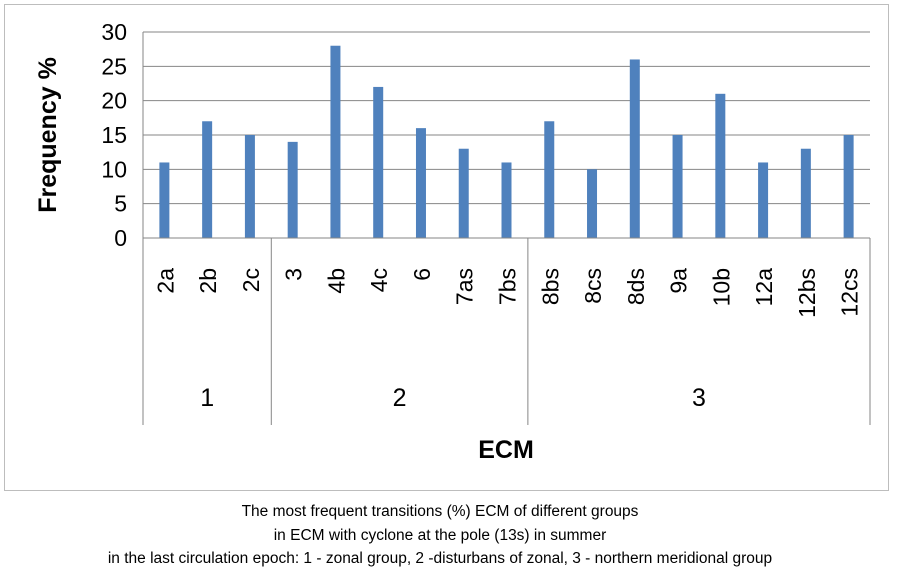 This screenshot has height=581, width=900. What do you see at coordinates (679, 281) in the screenshot?
I see `x-tick-label: 9a` at bounding box center [679, 281].